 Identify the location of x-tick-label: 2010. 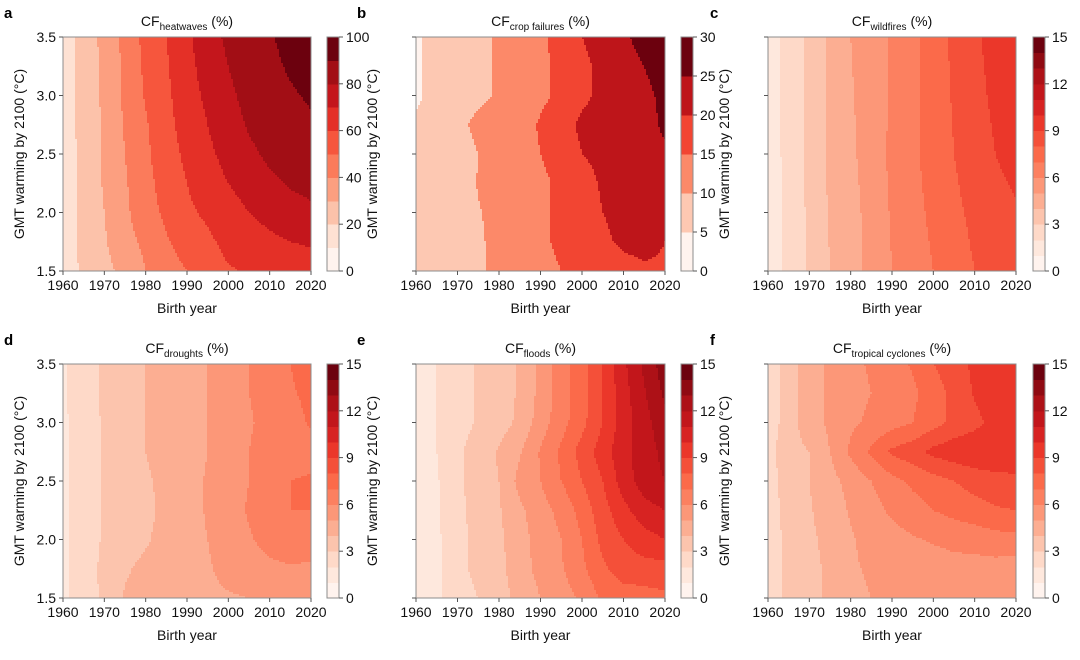
(269, 285).